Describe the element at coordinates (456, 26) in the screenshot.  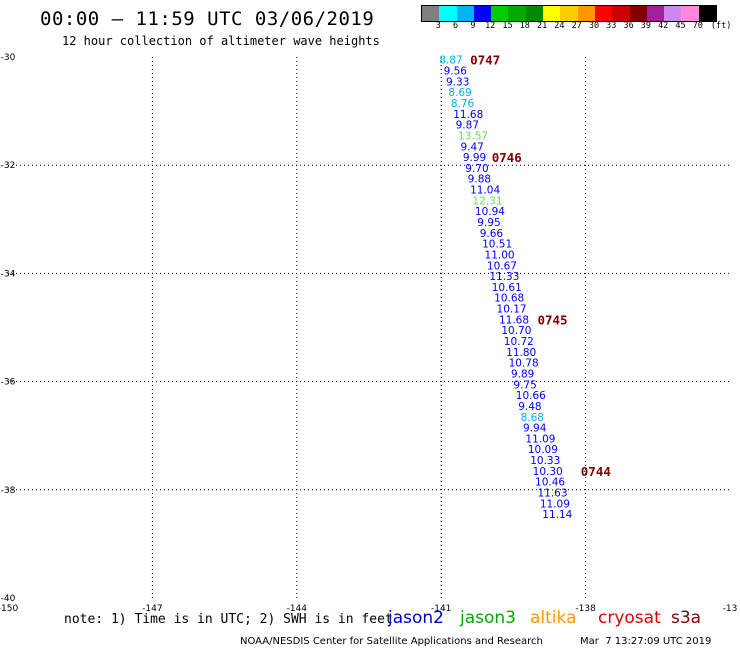
I see `color-scale-label: 6` at that location.